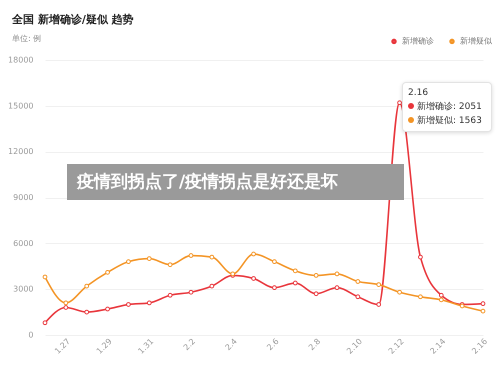  What do you see at coordinates (21, 60) in the screenshot?
I see `y-tick-label: 18000` at bounding box center [21, 60].